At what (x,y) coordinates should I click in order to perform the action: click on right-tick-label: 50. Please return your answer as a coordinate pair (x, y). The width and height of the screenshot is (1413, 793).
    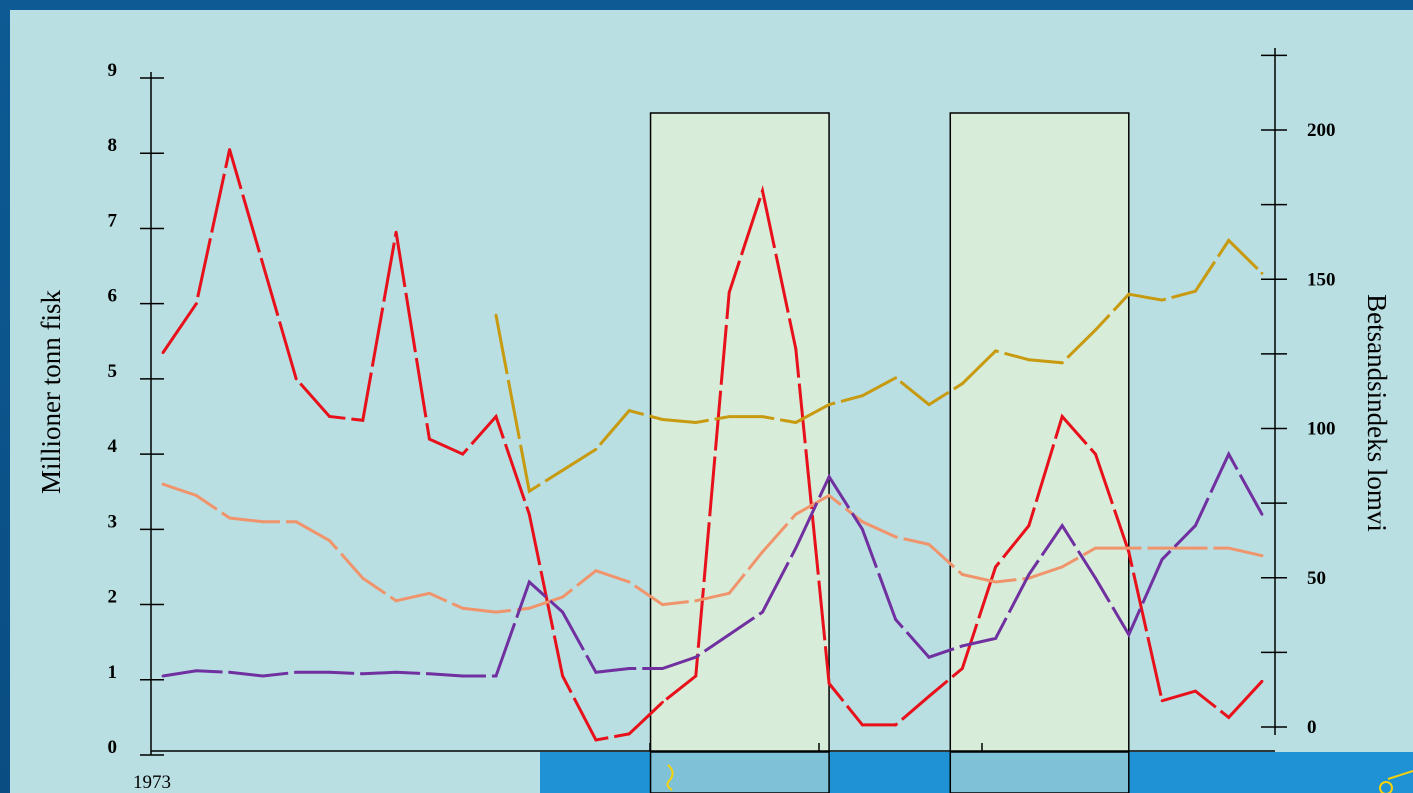
    Looking at the image, I should click on (1316, 578).